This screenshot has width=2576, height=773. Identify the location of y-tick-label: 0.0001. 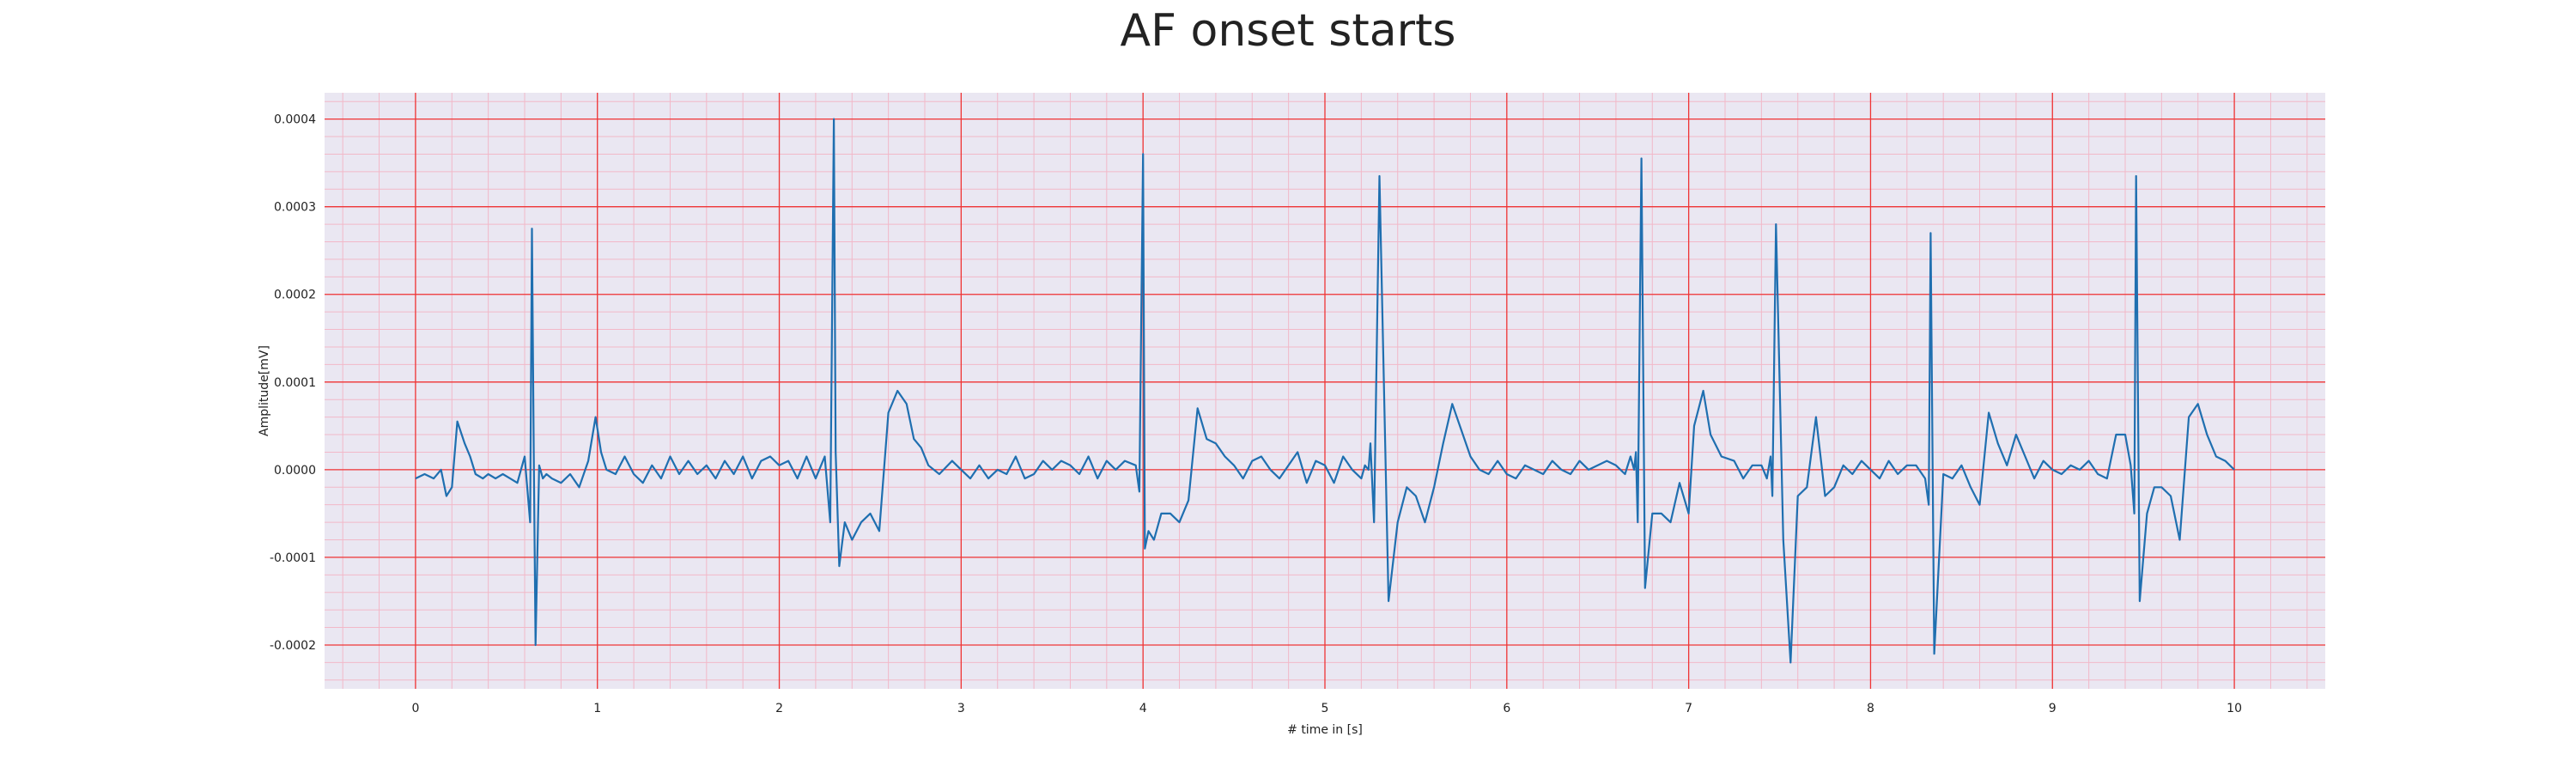
(295, 383).